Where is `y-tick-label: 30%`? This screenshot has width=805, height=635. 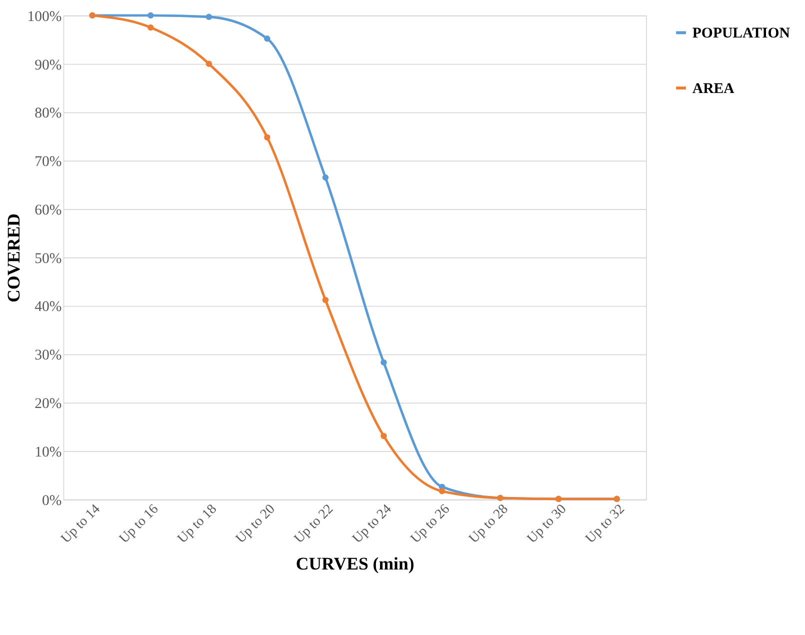
y-tick-label: 30% is located at coordinates (48, 356).